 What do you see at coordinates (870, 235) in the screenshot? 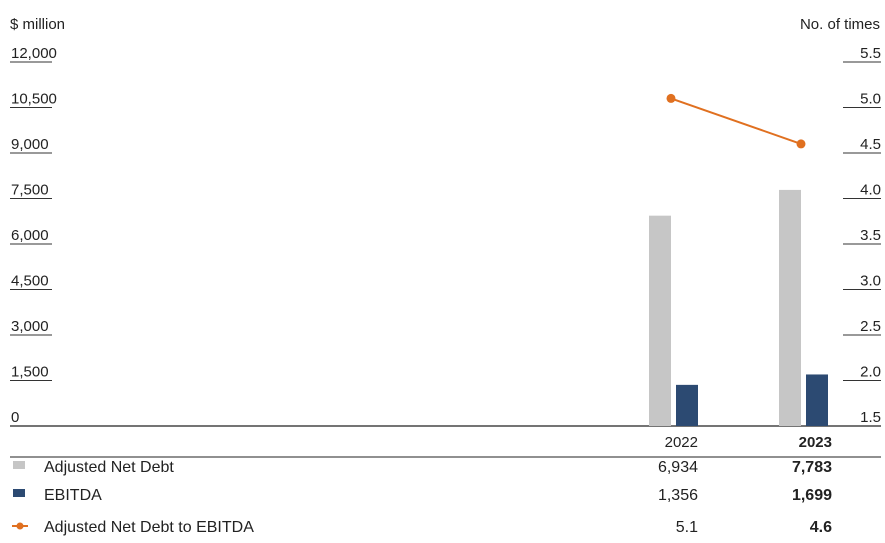
I see `right-tick-label: 3.5` at bounding box center [870, 235].